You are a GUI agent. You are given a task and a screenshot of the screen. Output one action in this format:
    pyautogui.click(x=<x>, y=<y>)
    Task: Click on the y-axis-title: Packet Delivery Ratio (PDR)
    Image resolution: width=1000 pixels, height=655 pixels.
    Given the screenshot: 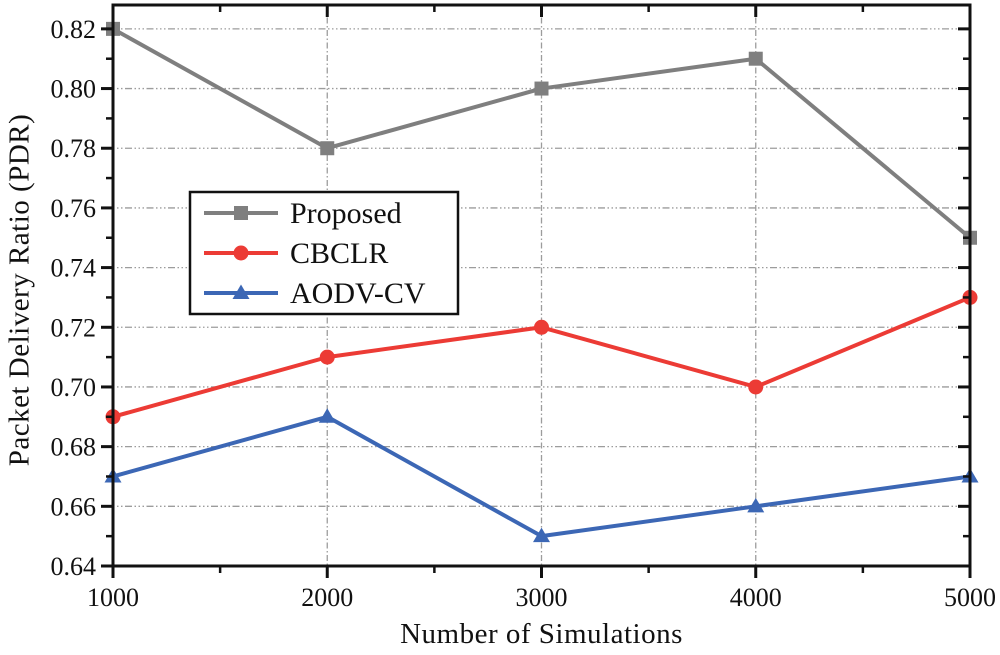 What is the action you would take?
    pyautogui.click(x=19, y=290)
    